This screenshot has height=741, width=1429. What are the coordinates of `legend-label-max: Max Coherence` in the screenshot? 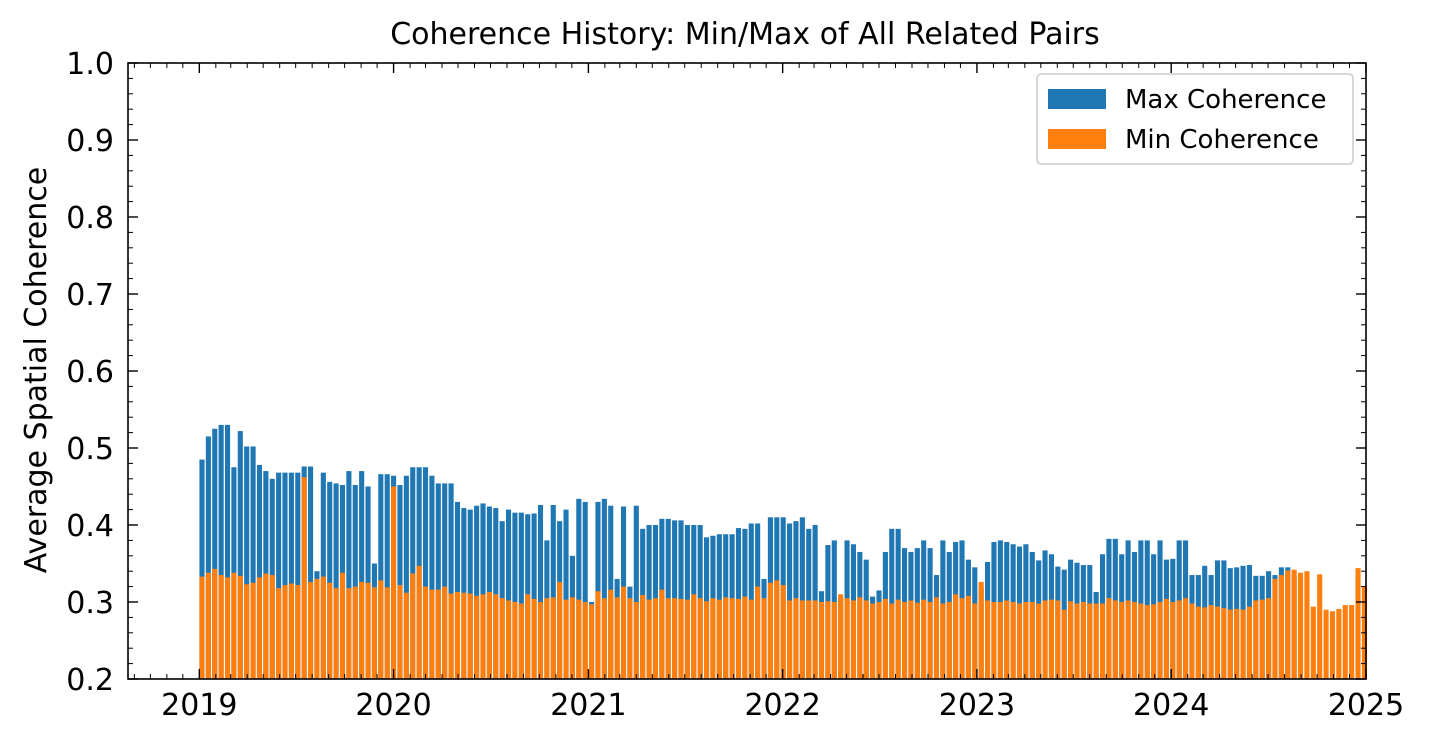 It's located at (1225, 100).